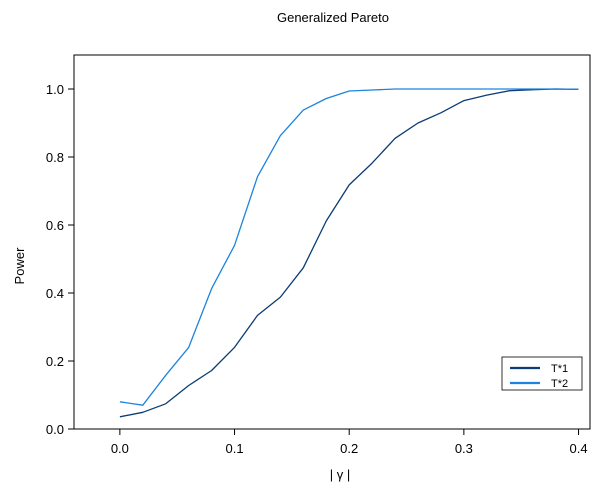  I want to click on y-tick-label: 1.0, so click(55, 89).